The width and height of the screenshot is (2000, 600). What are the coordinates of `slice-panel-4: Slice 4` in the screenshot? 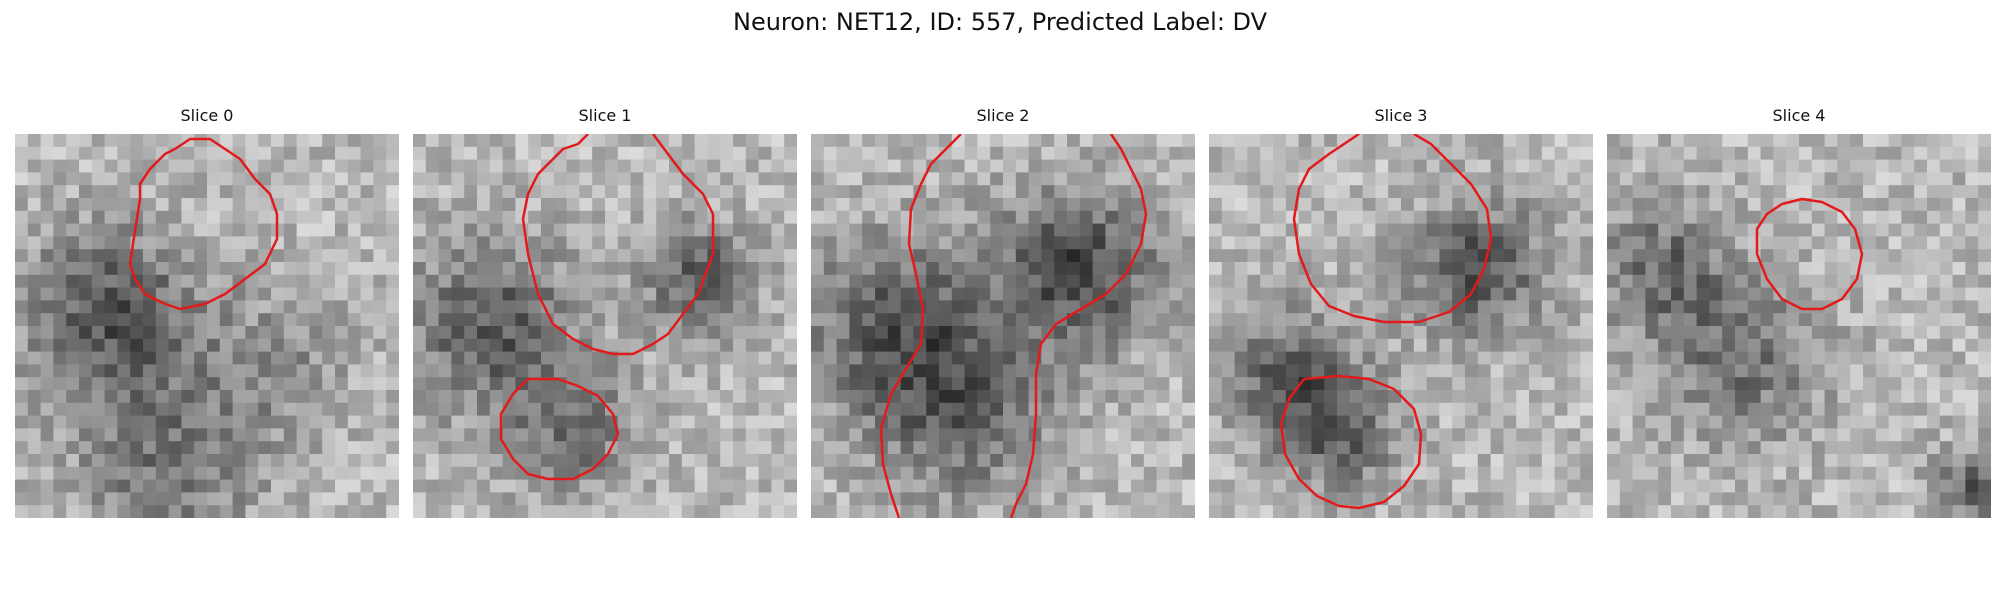 It's located at (1799, 313).